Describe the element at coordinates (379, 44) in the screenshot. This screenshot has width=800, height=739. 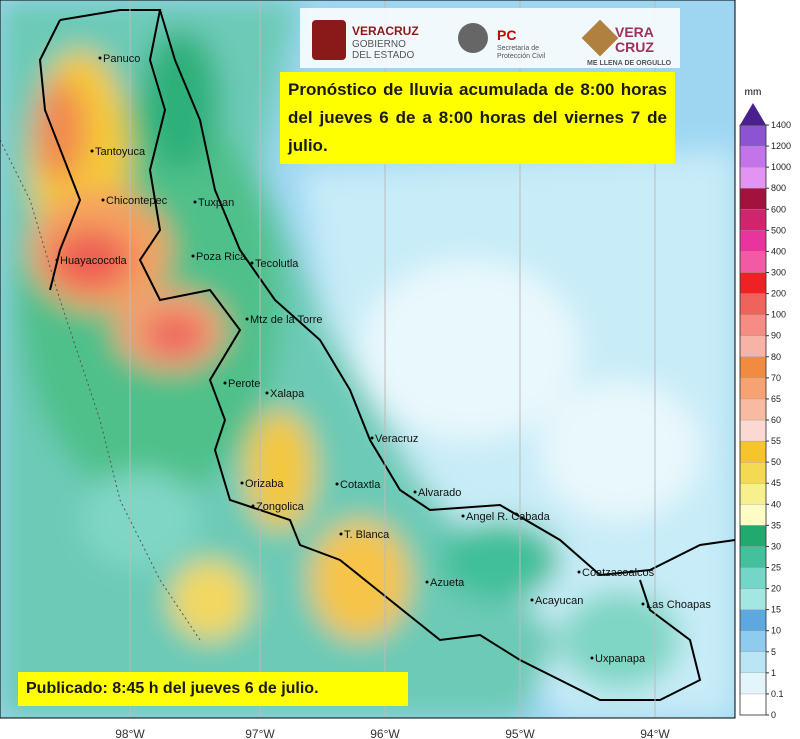
I see `logo-text: GOBIERNO` at that location.